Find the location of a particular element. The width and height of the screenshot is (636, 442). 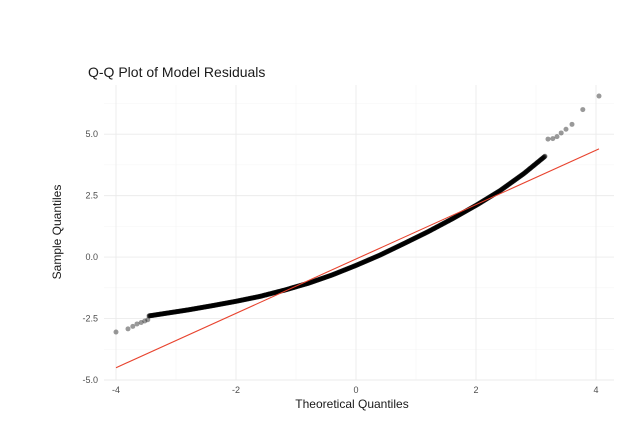

x-axis-title: Theoretical Quantiles is located at coordinates (351, 404).